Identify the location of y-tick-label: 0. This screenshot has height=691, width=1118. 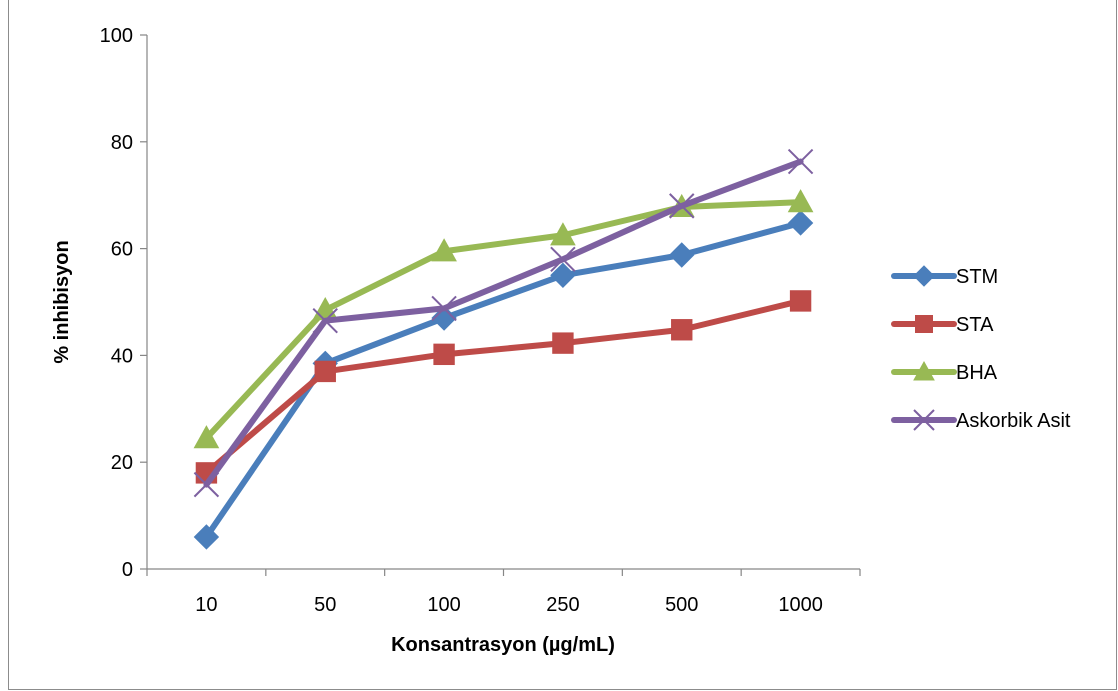
(127, 570).